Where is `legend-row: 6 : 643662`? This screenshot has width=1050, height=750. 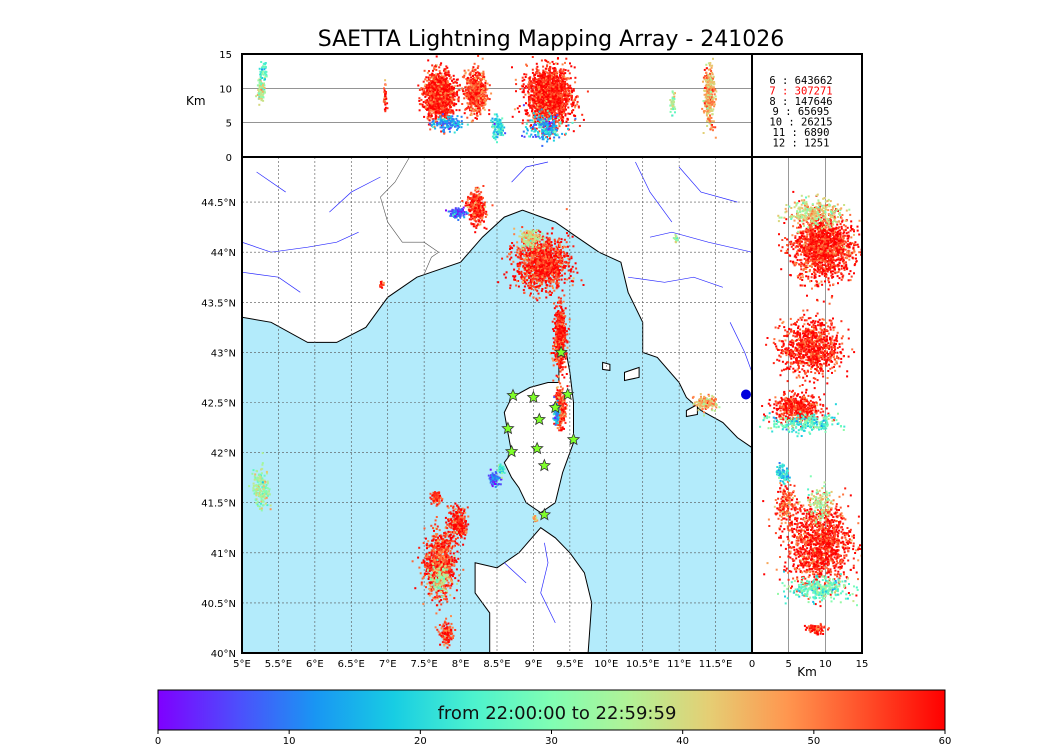
legend-row: 6 : 643662 is located at coordinates (800, 81).